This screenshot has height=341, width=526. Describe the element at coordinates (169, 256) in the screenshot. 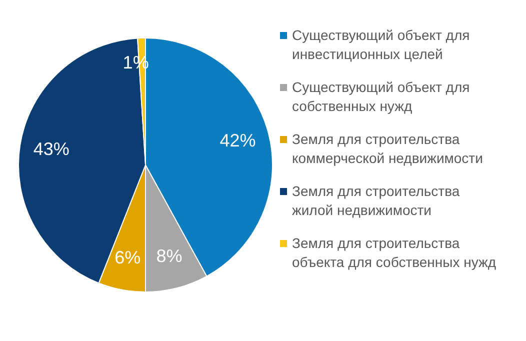

I see `data-label: 8%` at that location.